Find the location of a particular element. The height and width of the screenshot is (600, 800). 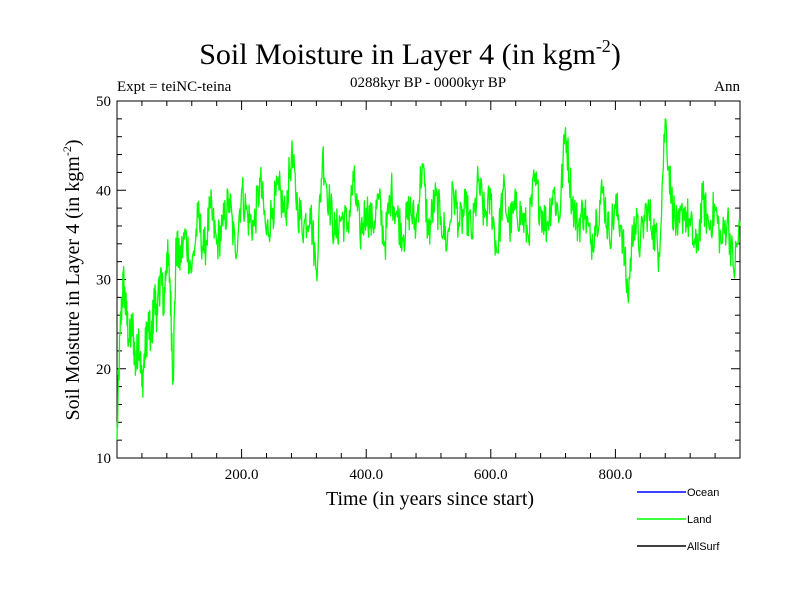

chart-subtitle: 0288kyr BP - 0000kyr BP is located at coordinates (428, 83).